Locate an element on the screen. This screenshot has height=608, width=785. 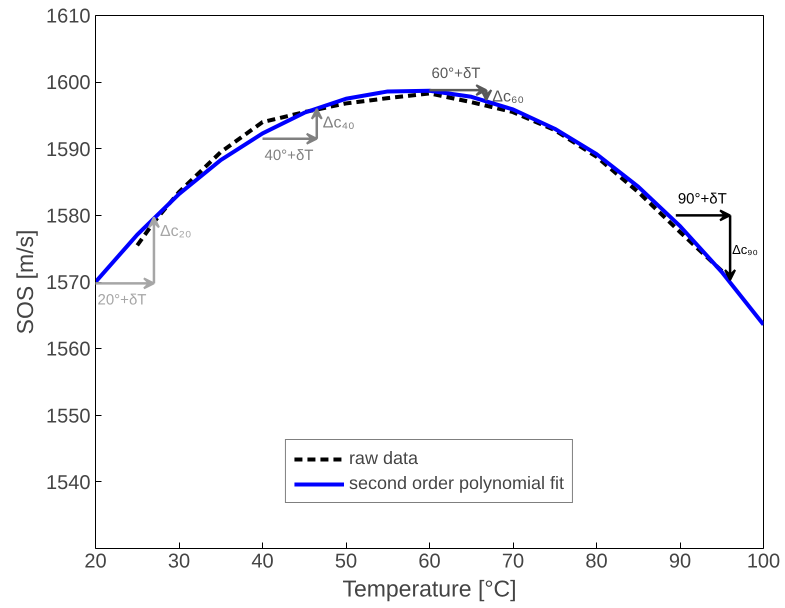
x-tick-label: 50 is located at coordinates (346, 561).